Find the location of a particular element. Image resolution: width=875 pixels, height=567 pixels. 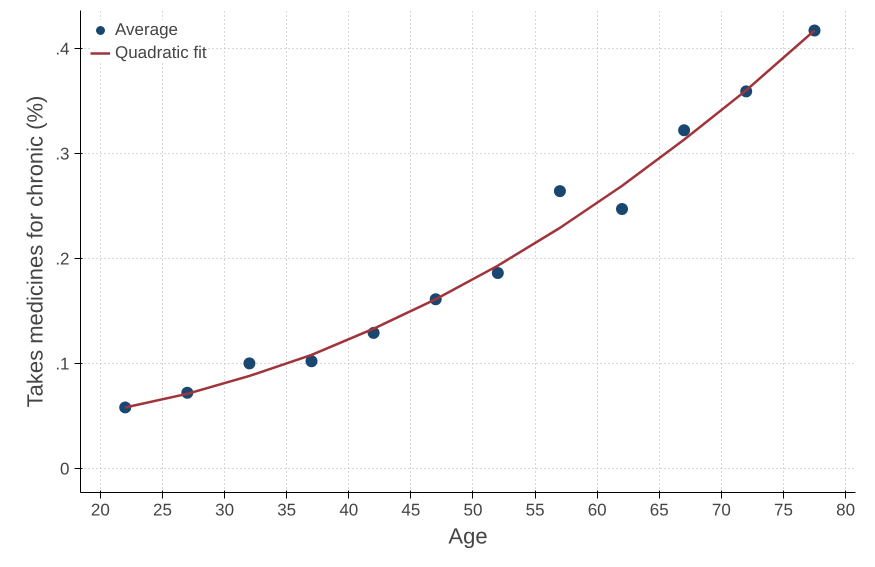

x-tick-label: 75 is located at coordinates (783, 510).